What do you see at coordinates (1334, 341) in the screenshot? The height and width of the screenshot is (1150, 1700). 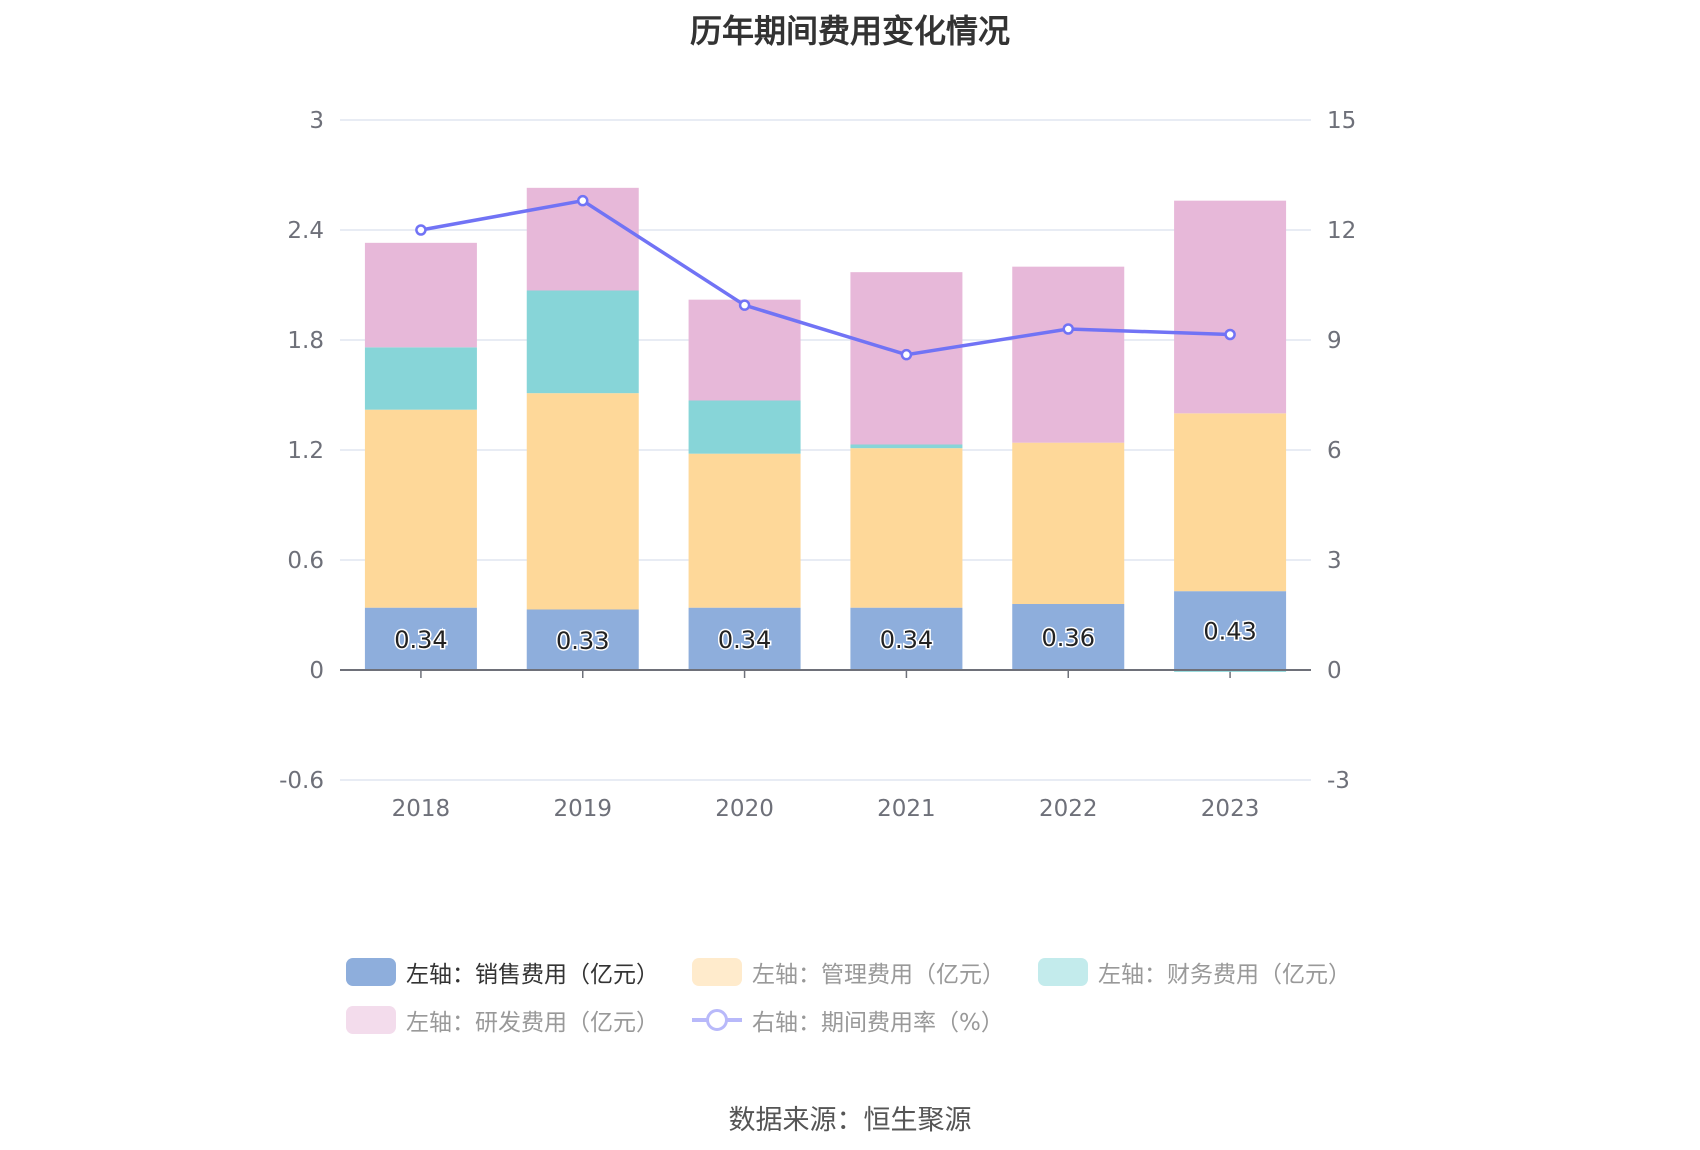 I see `right-axis-tick: 9` at bounding box center [1334, 341].